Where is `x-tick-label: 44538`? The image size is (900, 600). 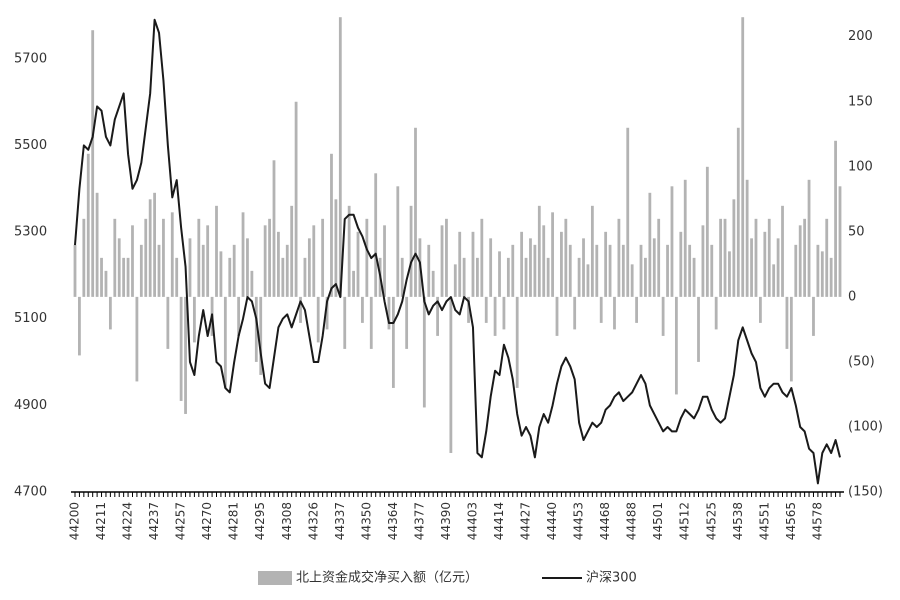
x-tick-label: 44538 is located at coordinates (738, 521).